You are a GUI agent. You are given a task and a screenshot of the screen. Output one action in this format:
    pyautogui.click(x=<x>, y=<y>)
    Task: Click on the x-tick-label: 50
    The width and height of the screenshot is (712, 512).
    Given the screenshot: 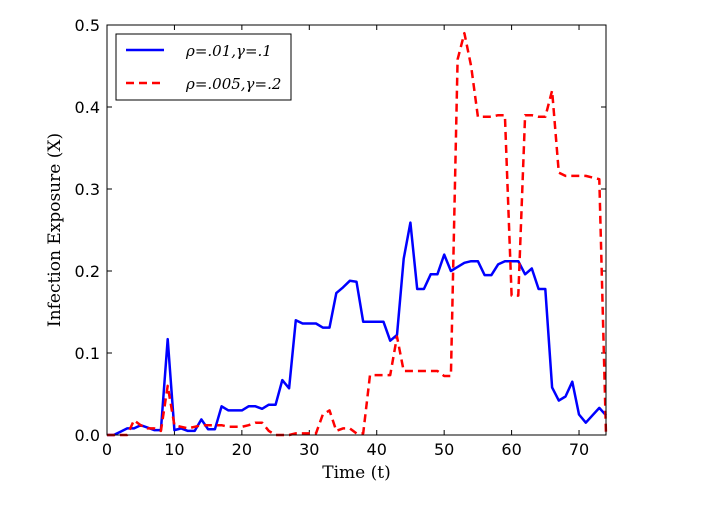 What is the action you would take?
    pyautogui.click(x=444, y=449)
    